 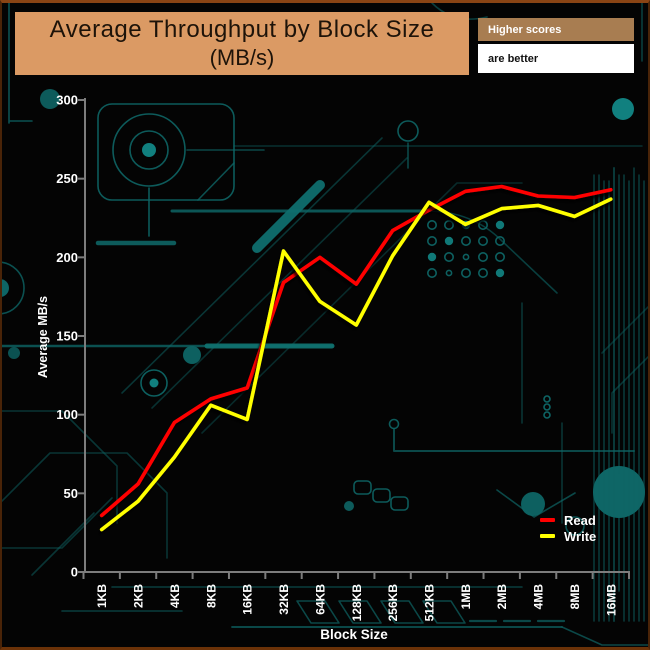 I want to click on legend-item-write: Write, so click(x=568, y=536).